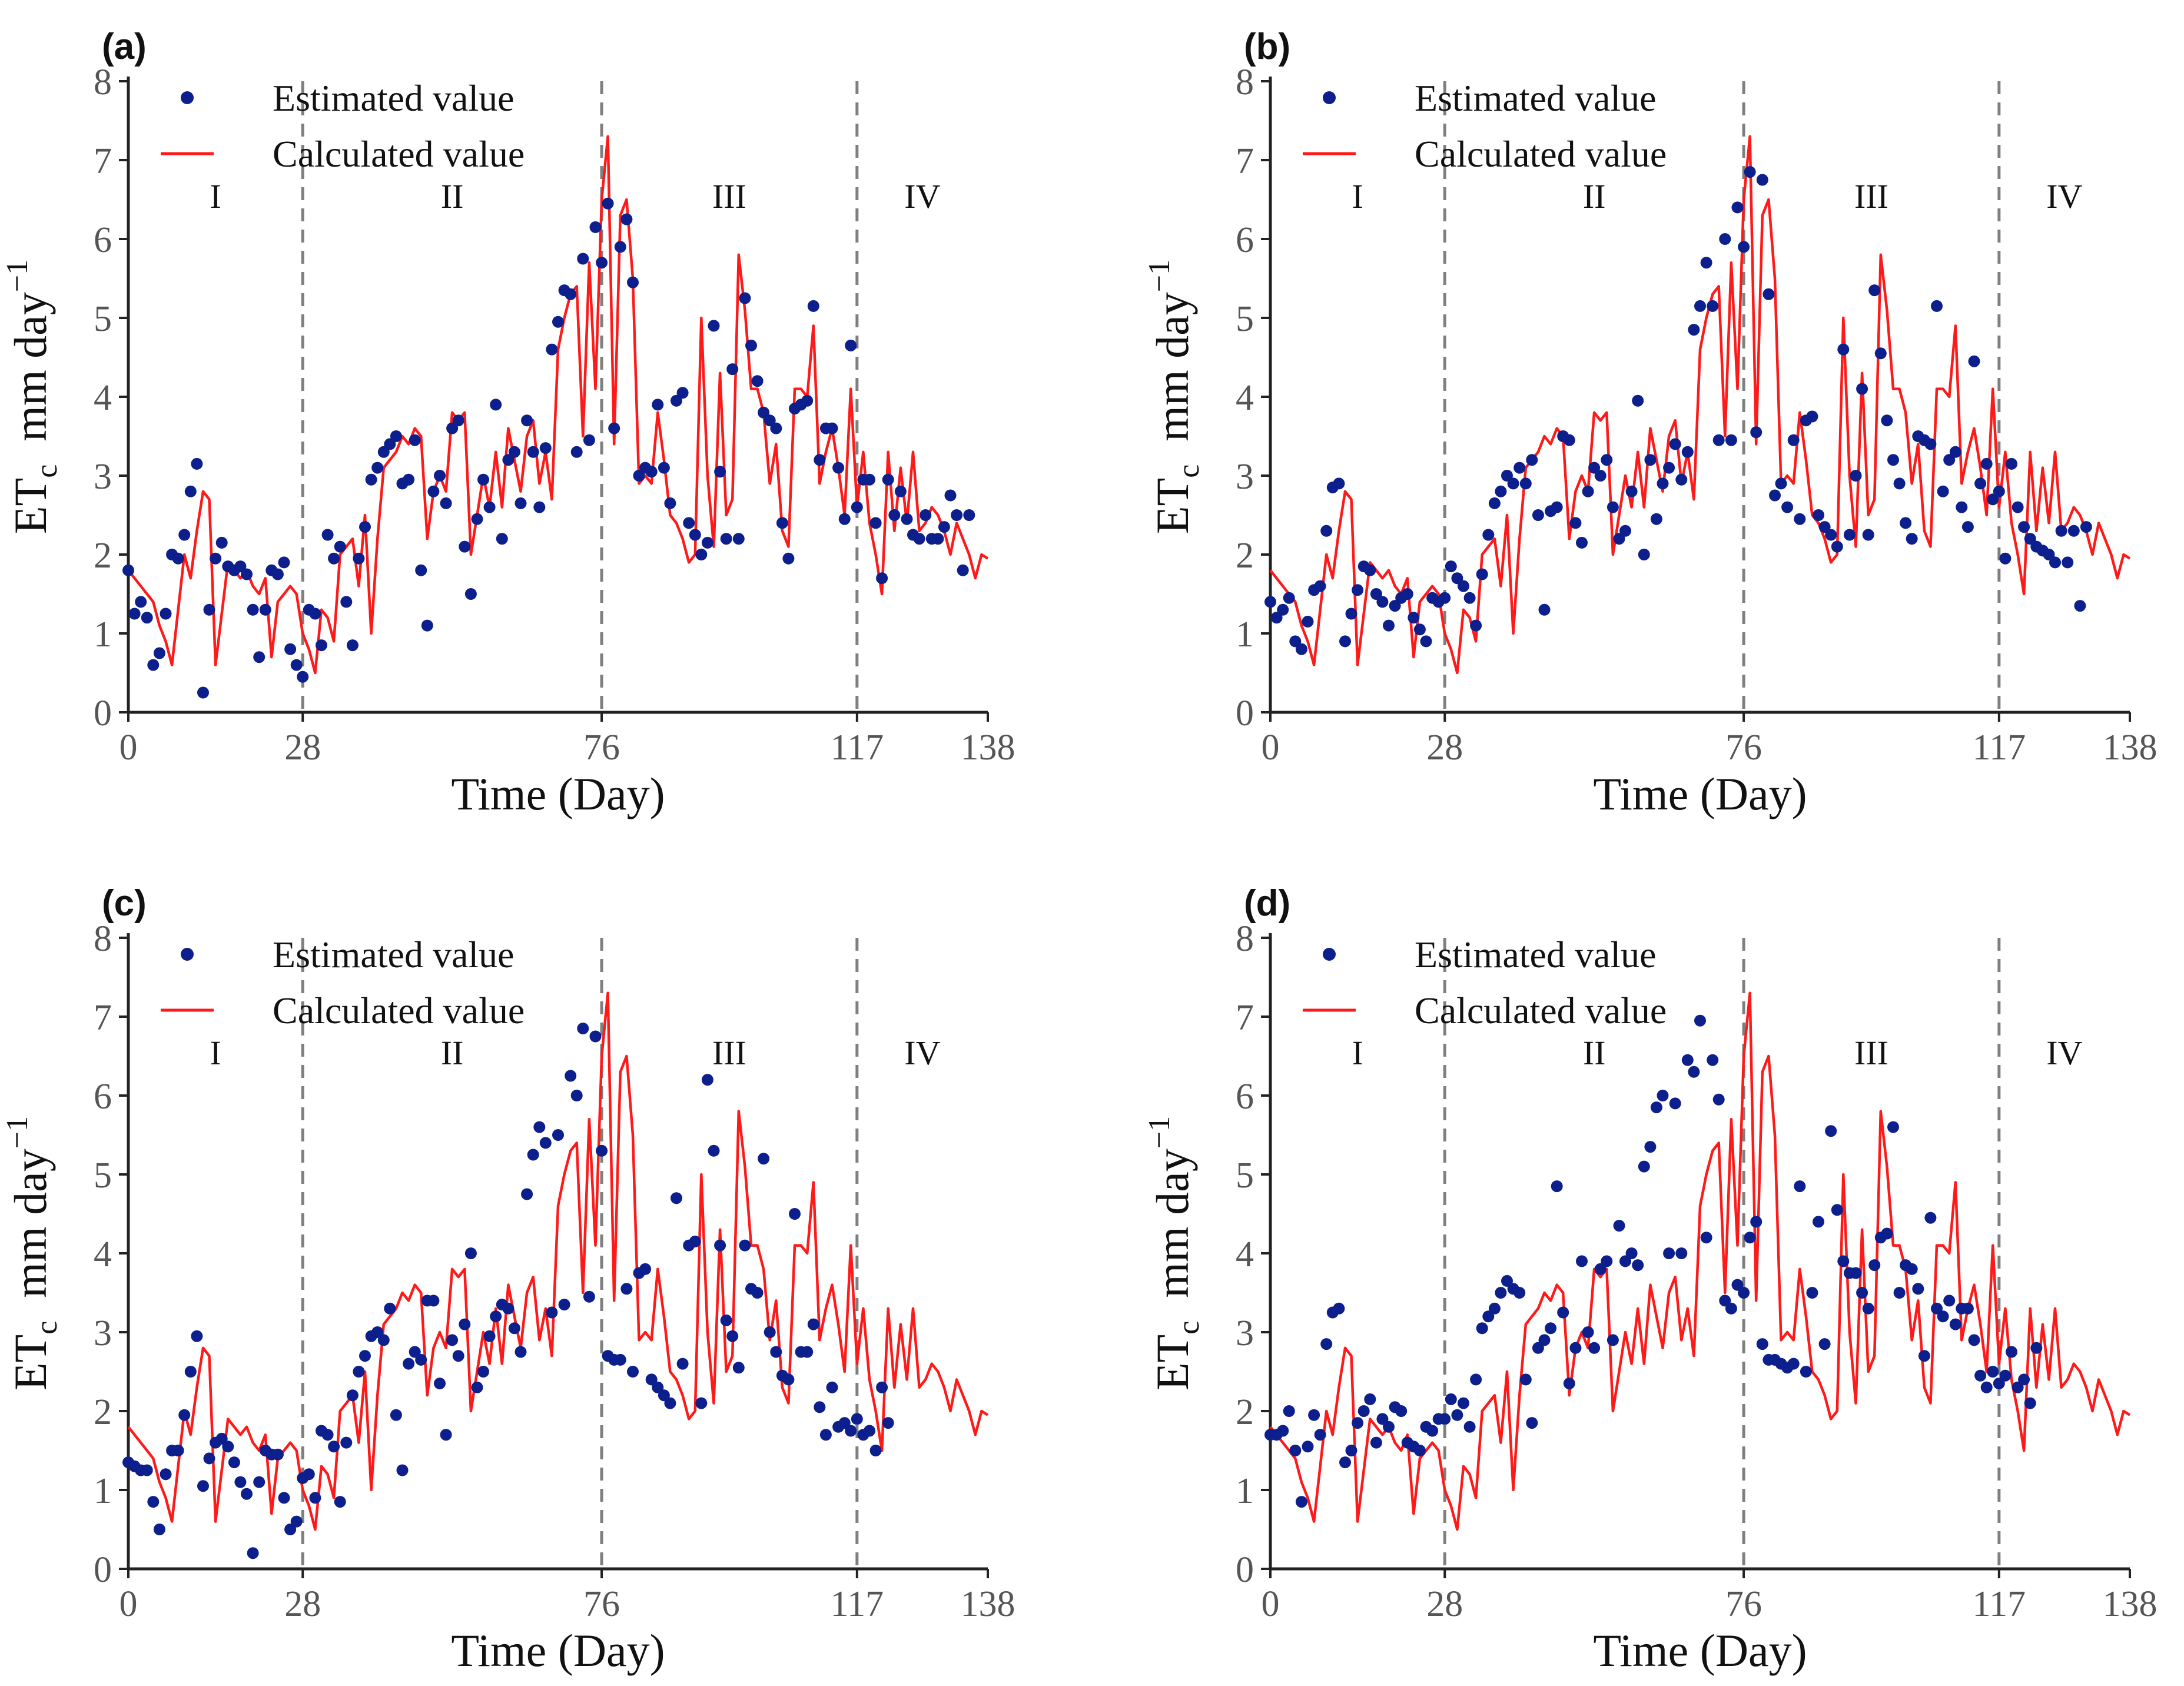 Image resolution: width=2184 pixels, height=1686 pixels. I want to click on y-tick-label: 3, so click(103, 1333).